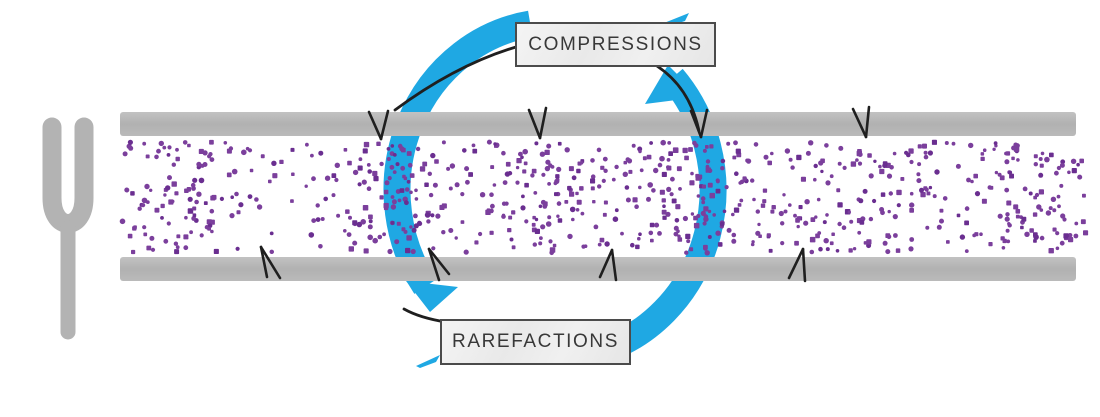 The image size is (1100, 417). I want to click on rarefactions-label-text: RAREFACTIONS, so click(535, 341).